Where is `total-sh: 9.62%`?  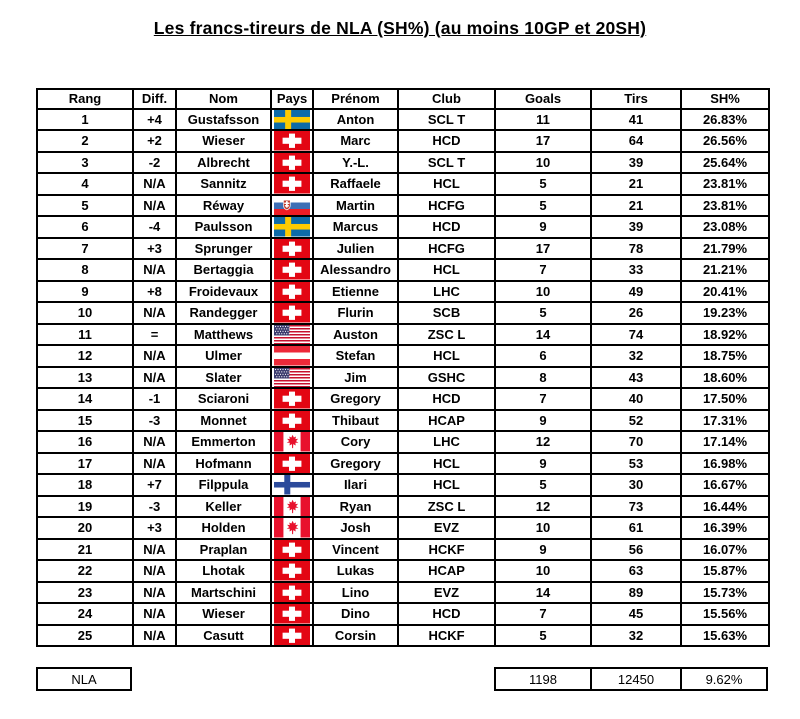
total-sh: 9.62% is located at coordinates (723, 679).